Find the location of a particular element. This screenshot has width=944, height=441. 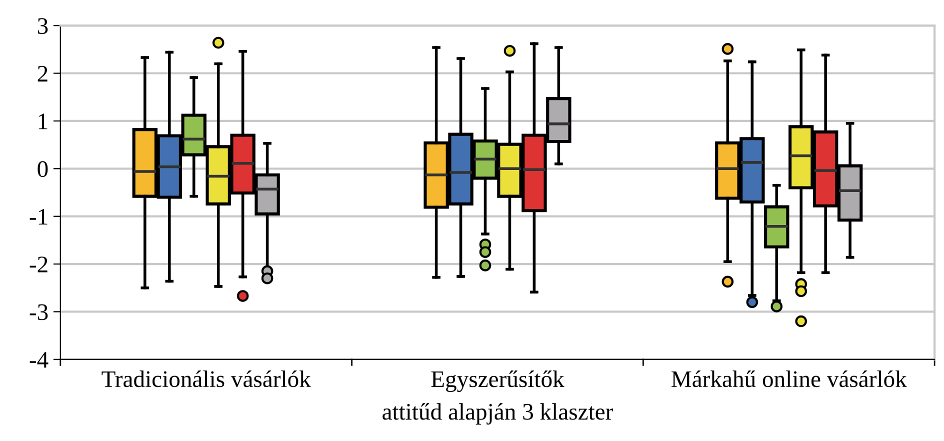

y-tick-label: 2 is located at coordinates (43, 74).